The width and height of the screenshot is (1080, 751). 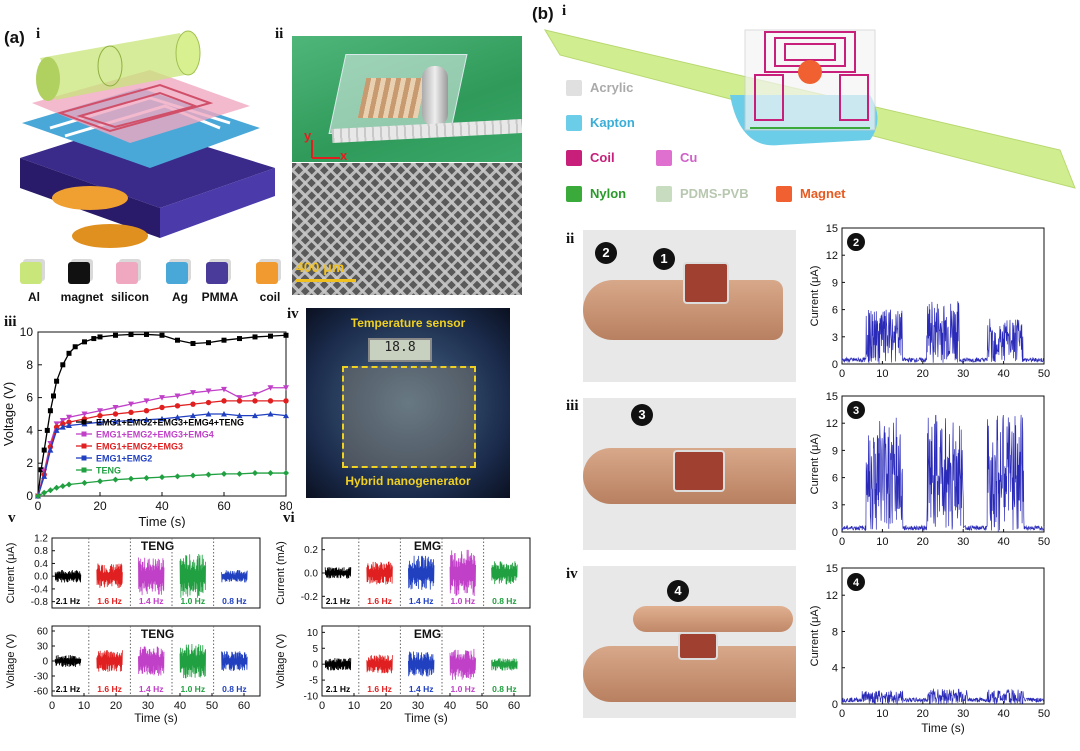 I want to click on y-tick-label: -0.4, so click(x=40, y=589).